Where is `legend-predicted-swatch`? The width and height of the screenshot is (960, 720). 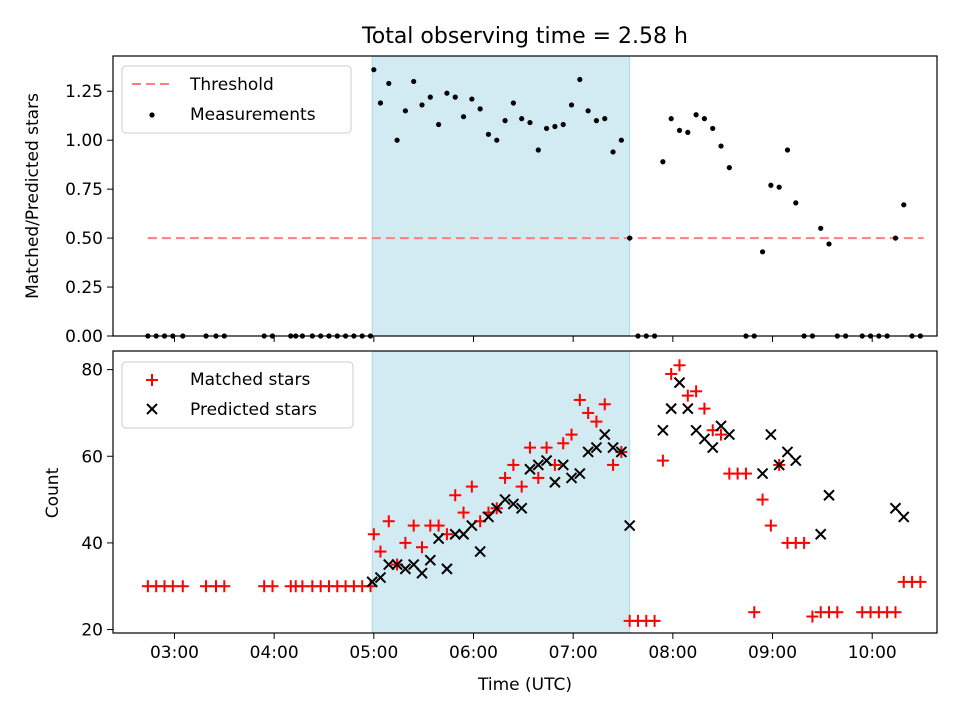
legend-predicted-swatch is located at coordinates (152, 409).